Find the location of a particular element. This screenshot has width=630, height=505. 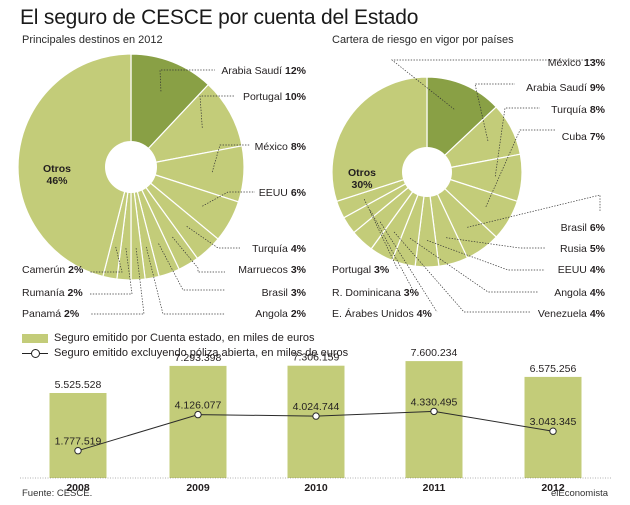

chart-title: El seguro de CESCE por cuenta del Estado is located at coordinates (219, 17).